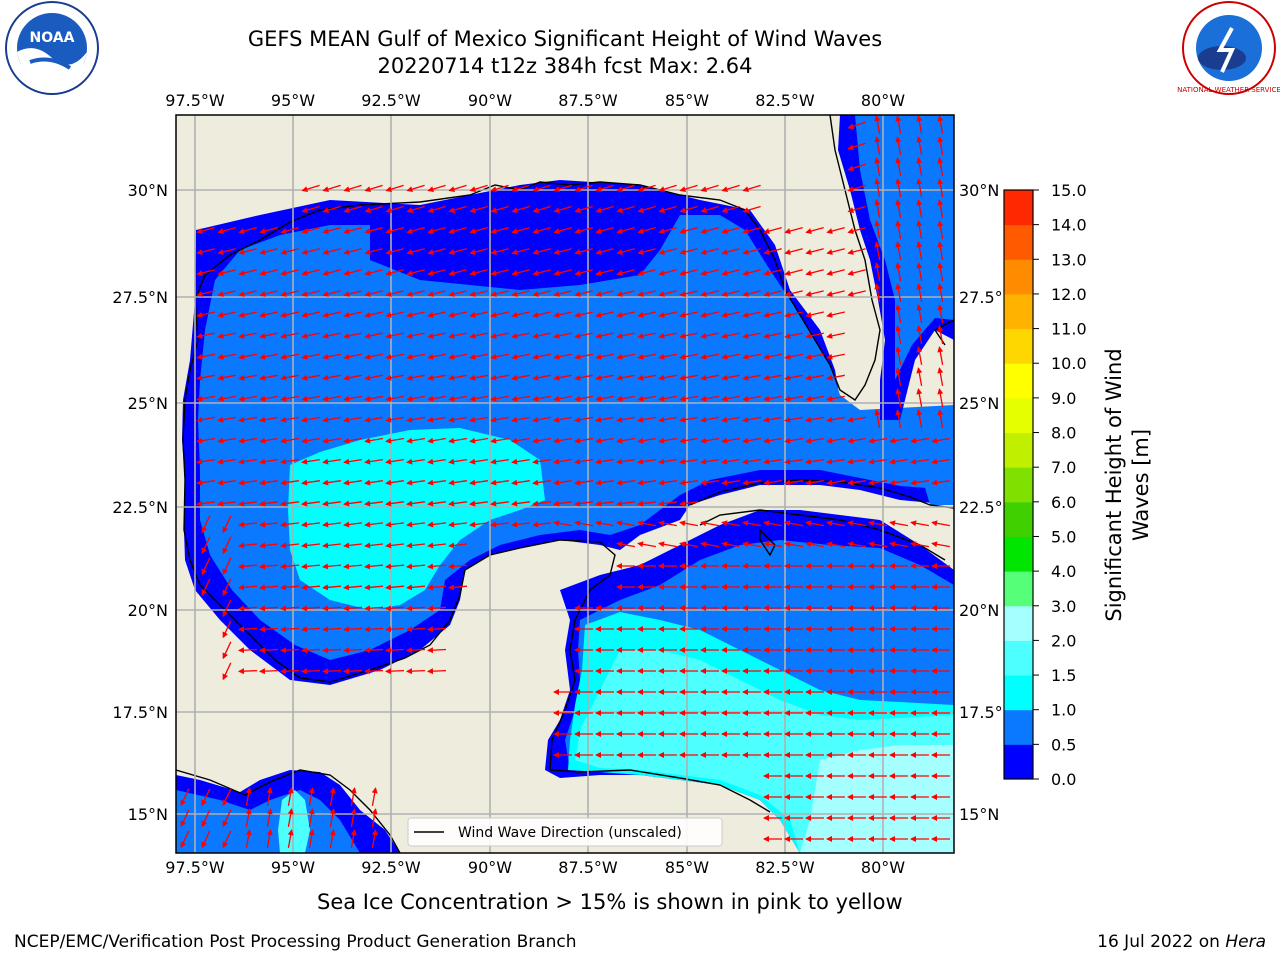 The width and height of the screenshot is (1280, 960). Describe the element at coordinates (987, 507) in the screenshot. I see `lat-label: 22.5°N` at that location.